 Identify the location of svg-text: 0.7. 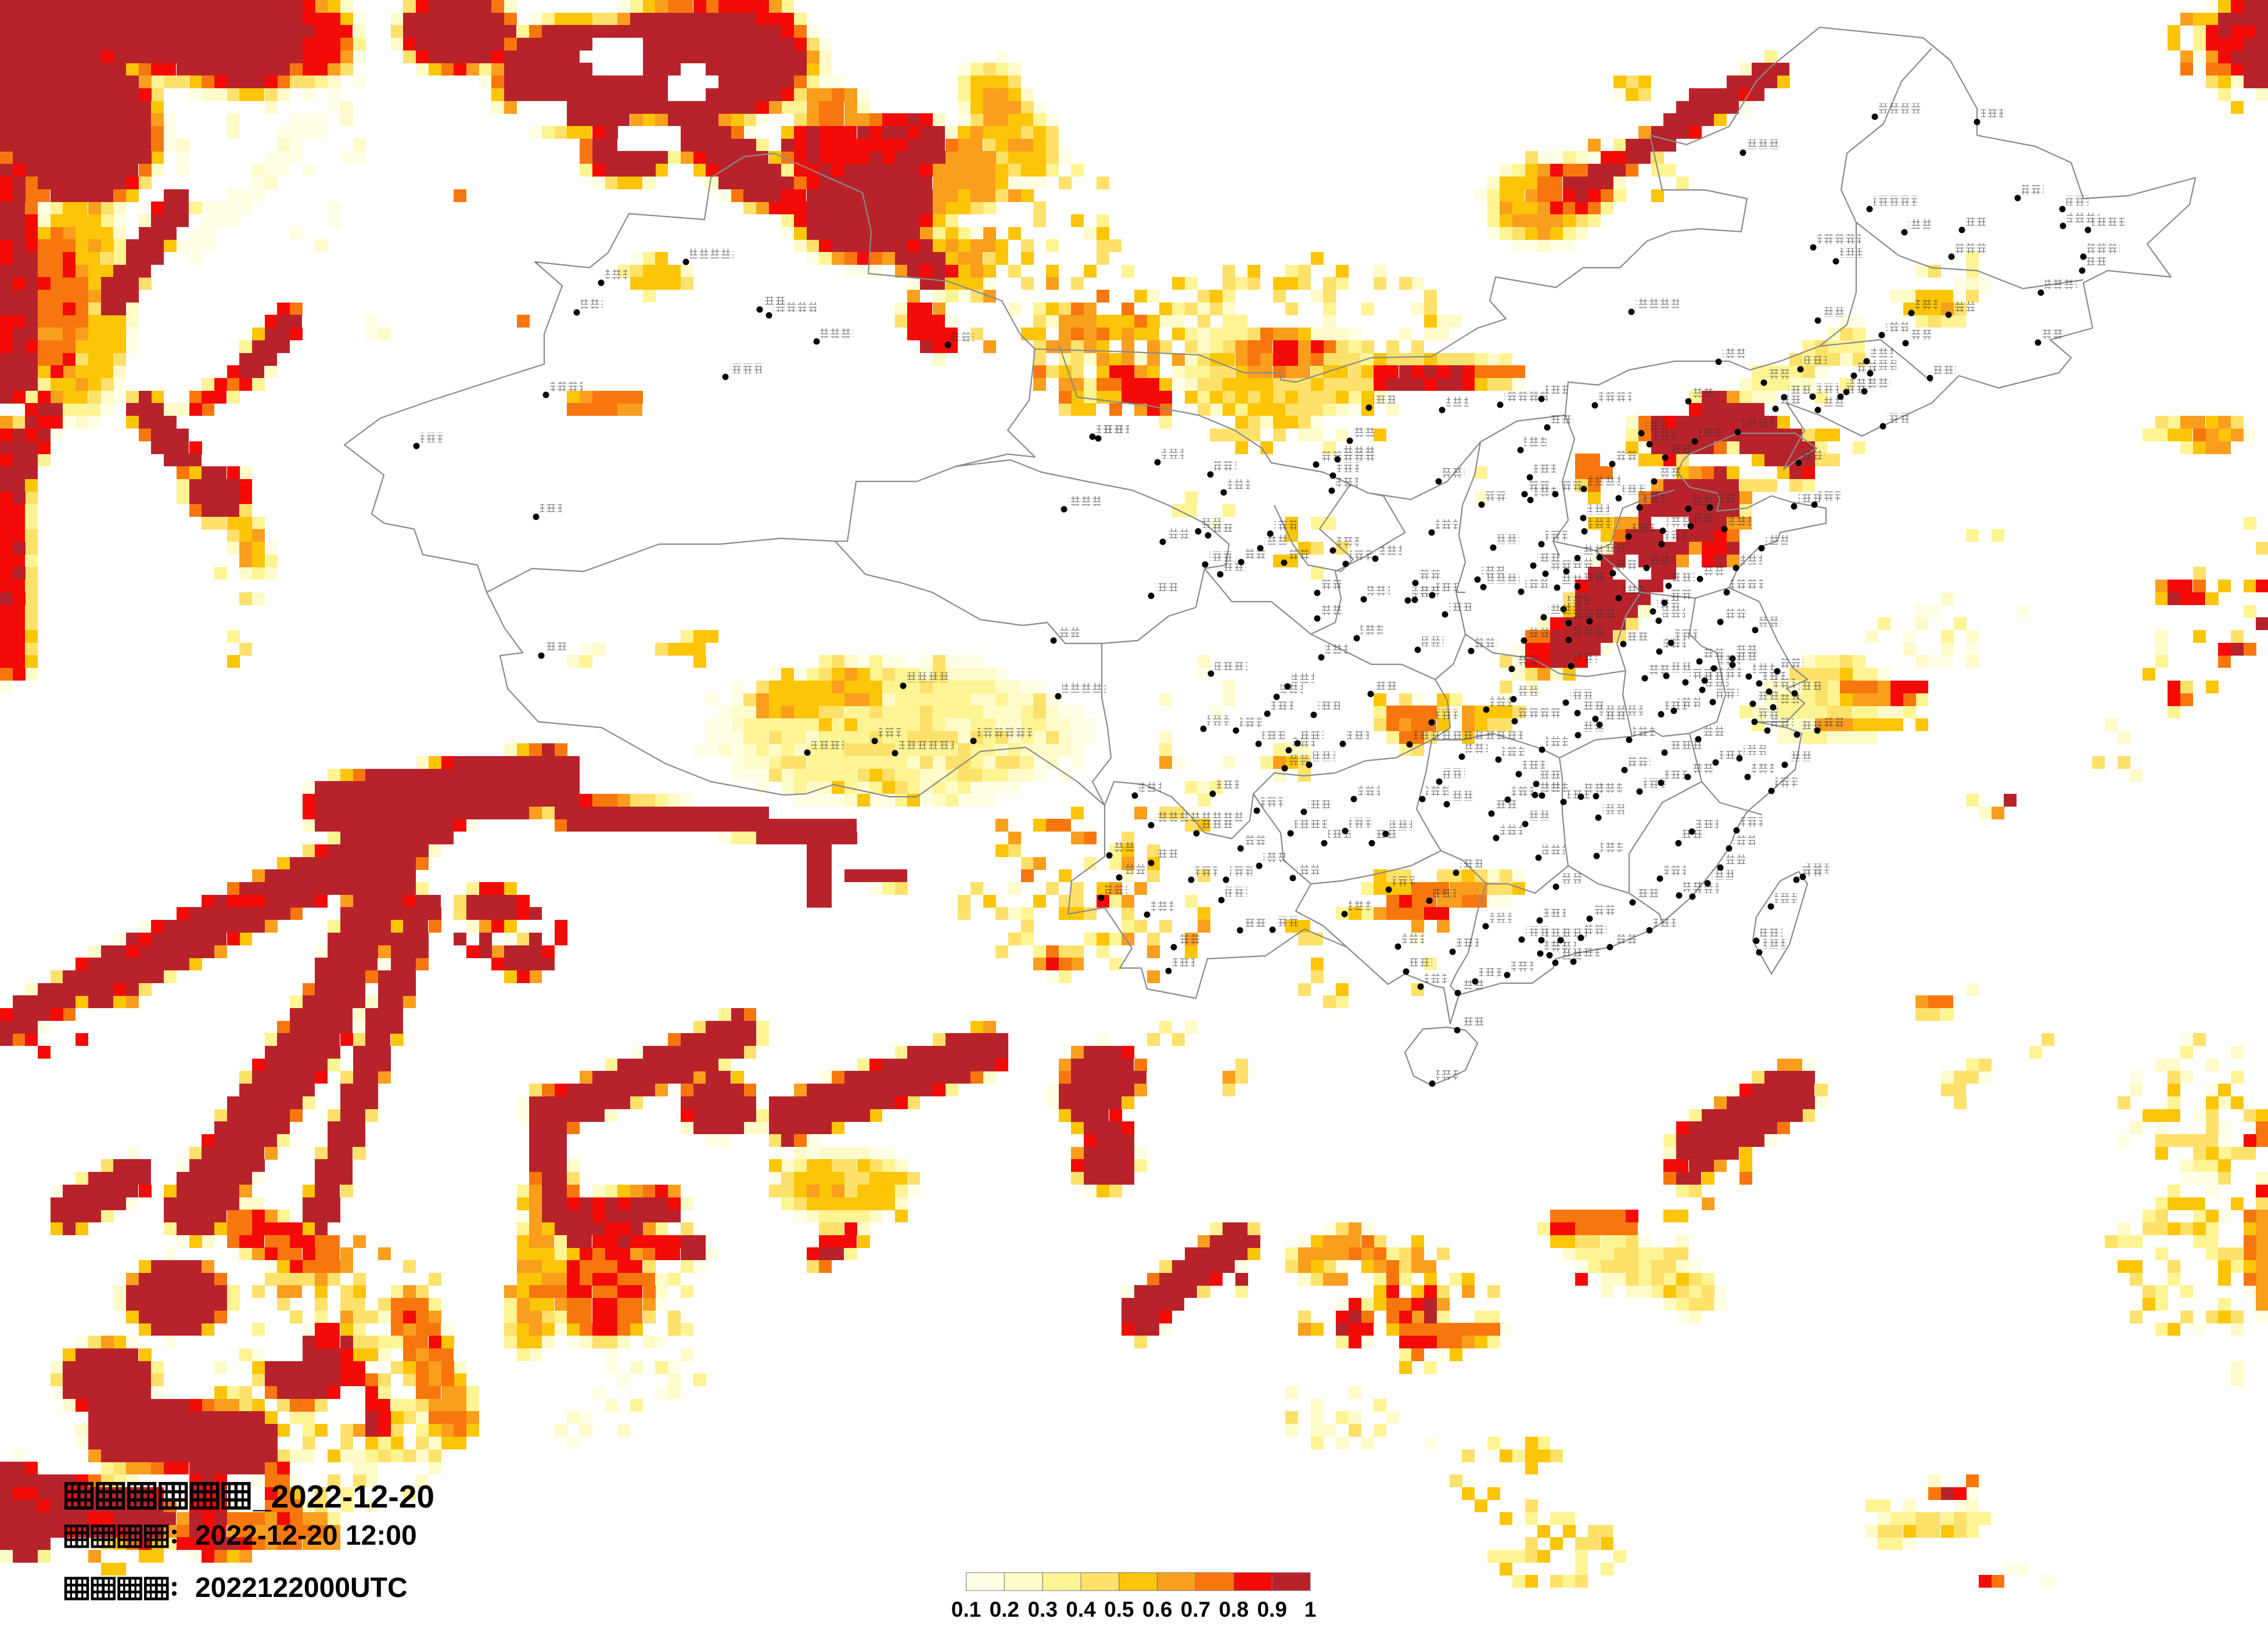
(1195, 1609).